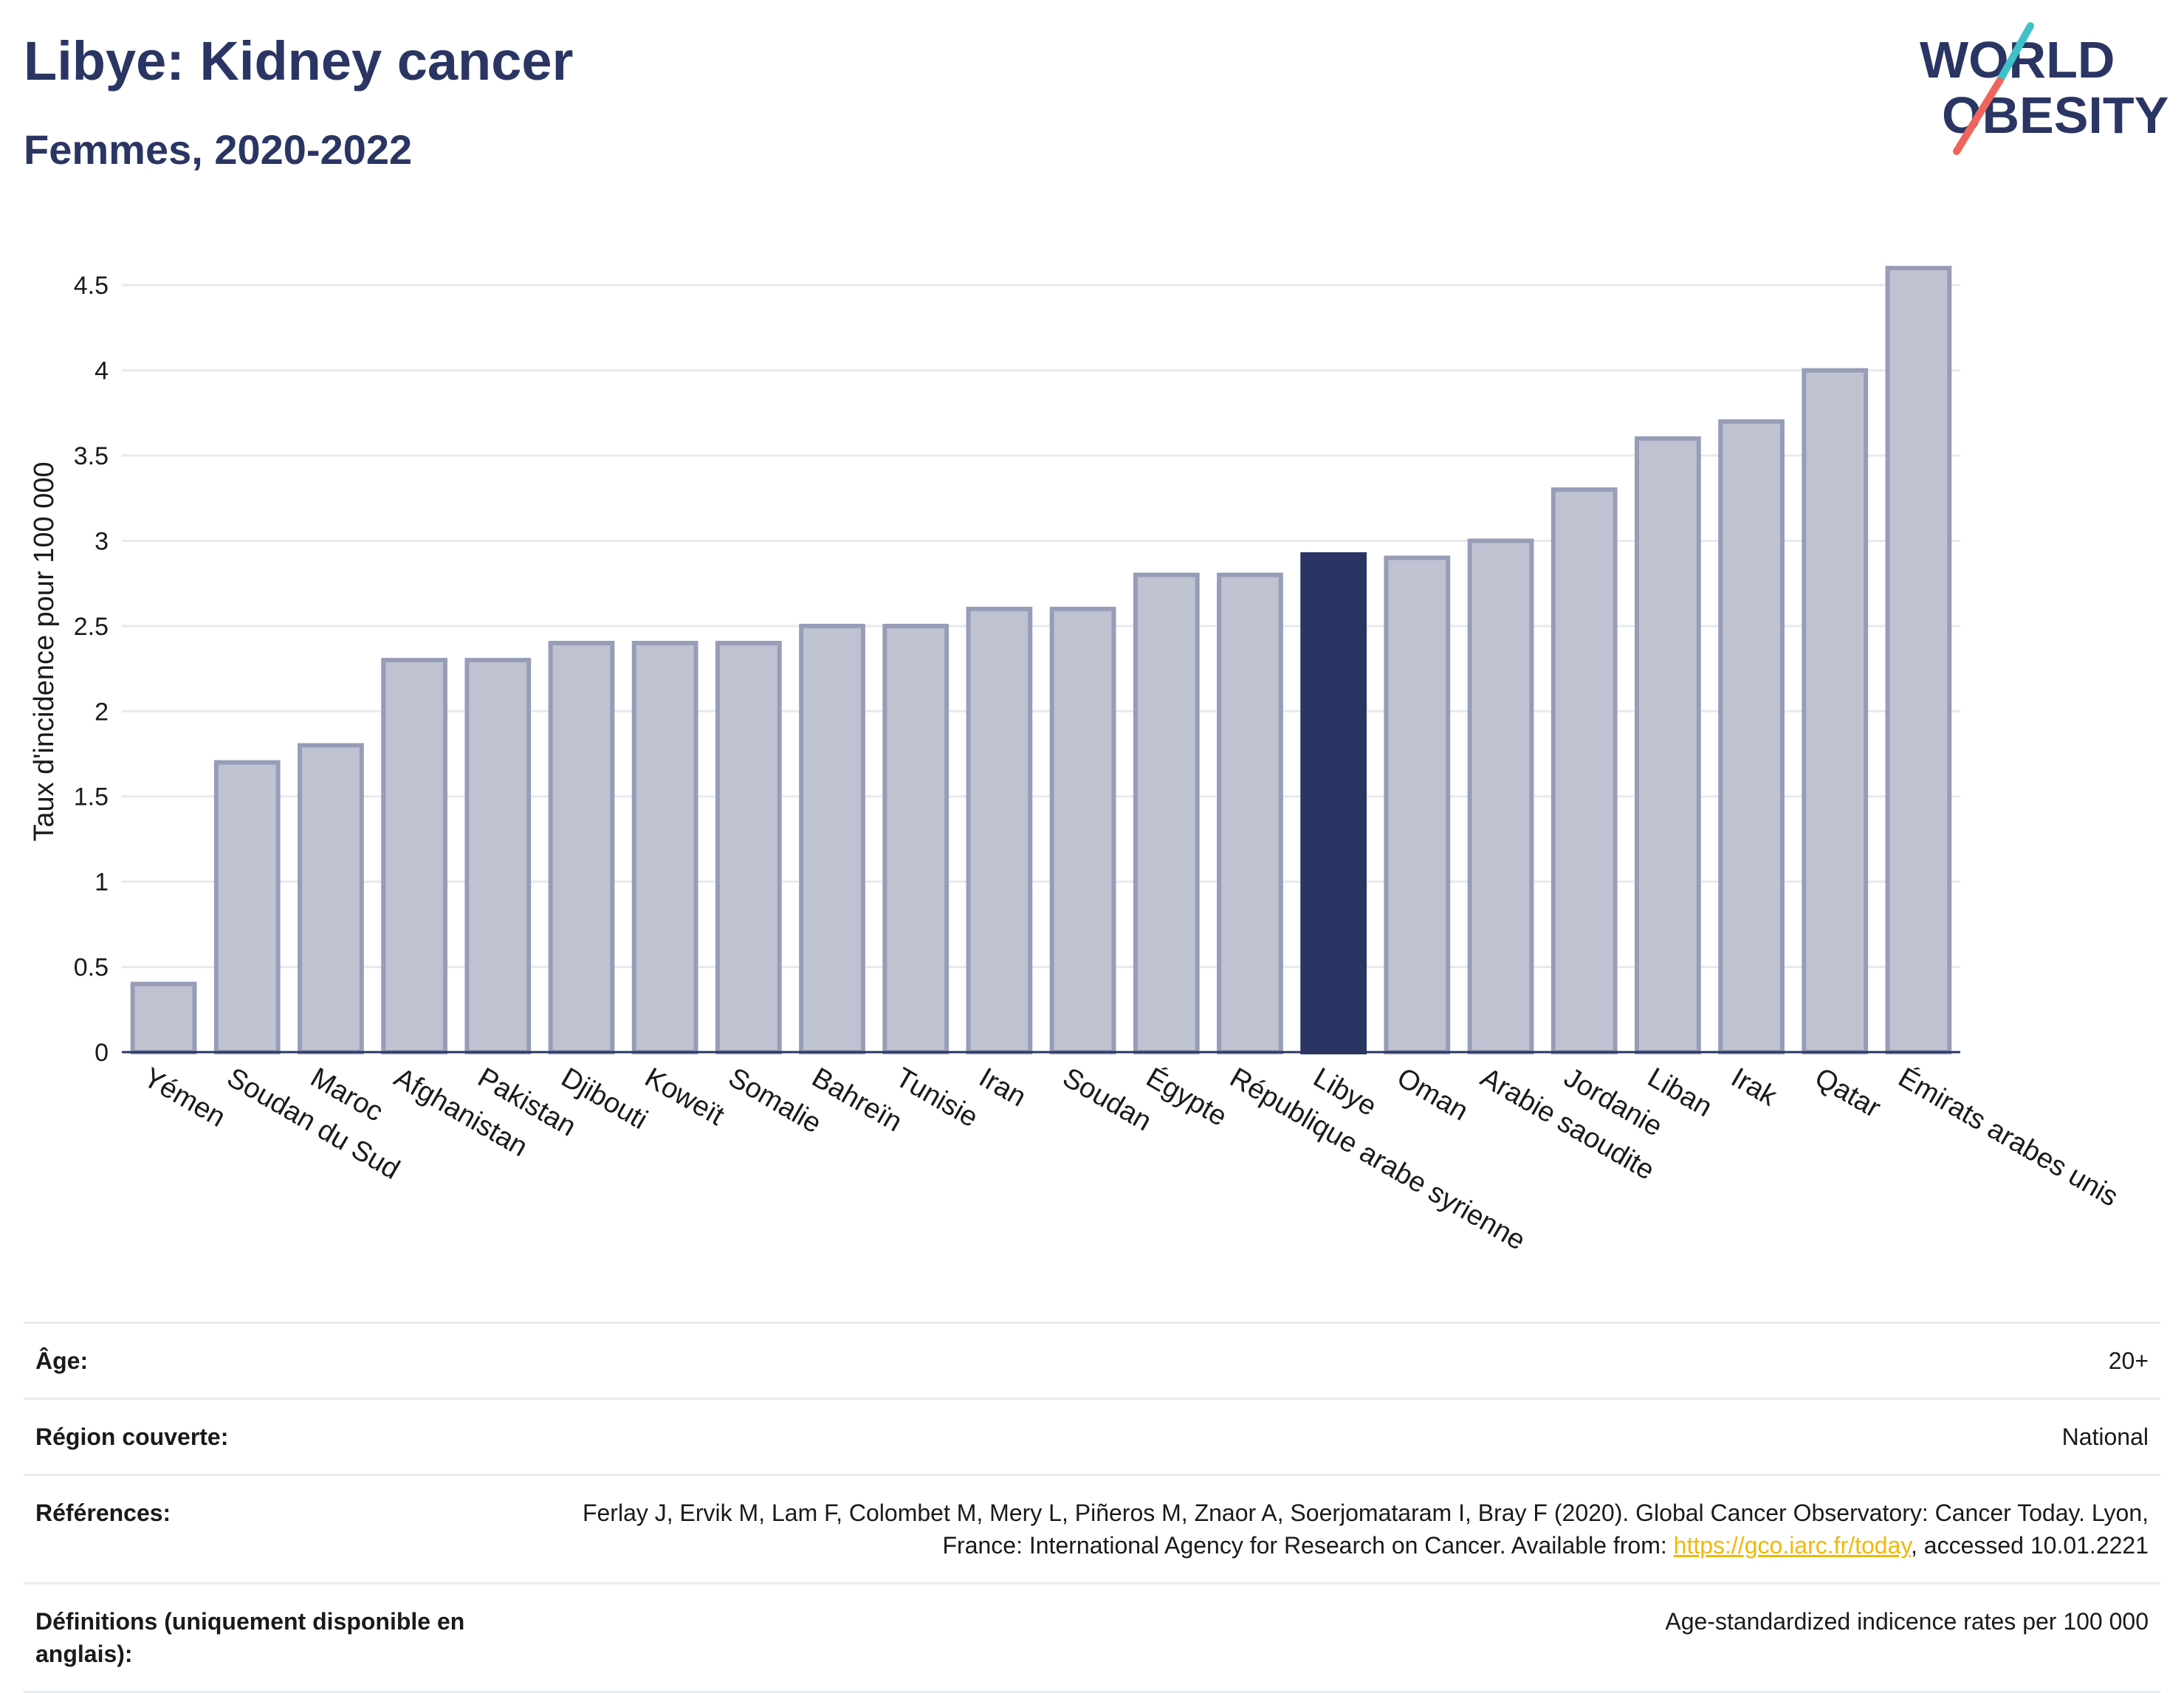  I want to click on age-value: 20+, so click(2129, 1360).